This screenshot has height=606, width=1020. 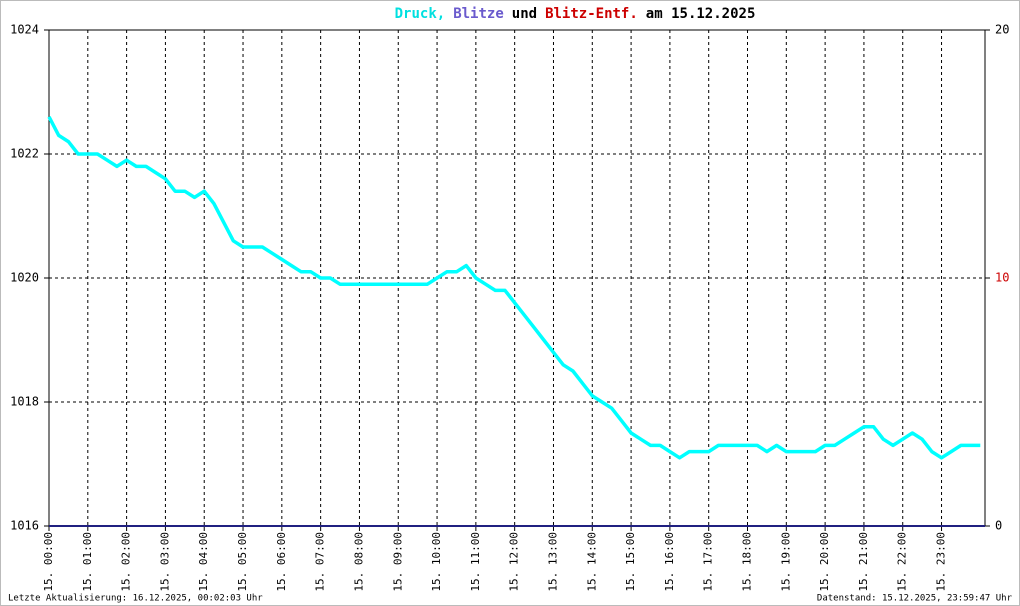 I want to click on y-tick-label: 1016, so click(x=24, y=526).